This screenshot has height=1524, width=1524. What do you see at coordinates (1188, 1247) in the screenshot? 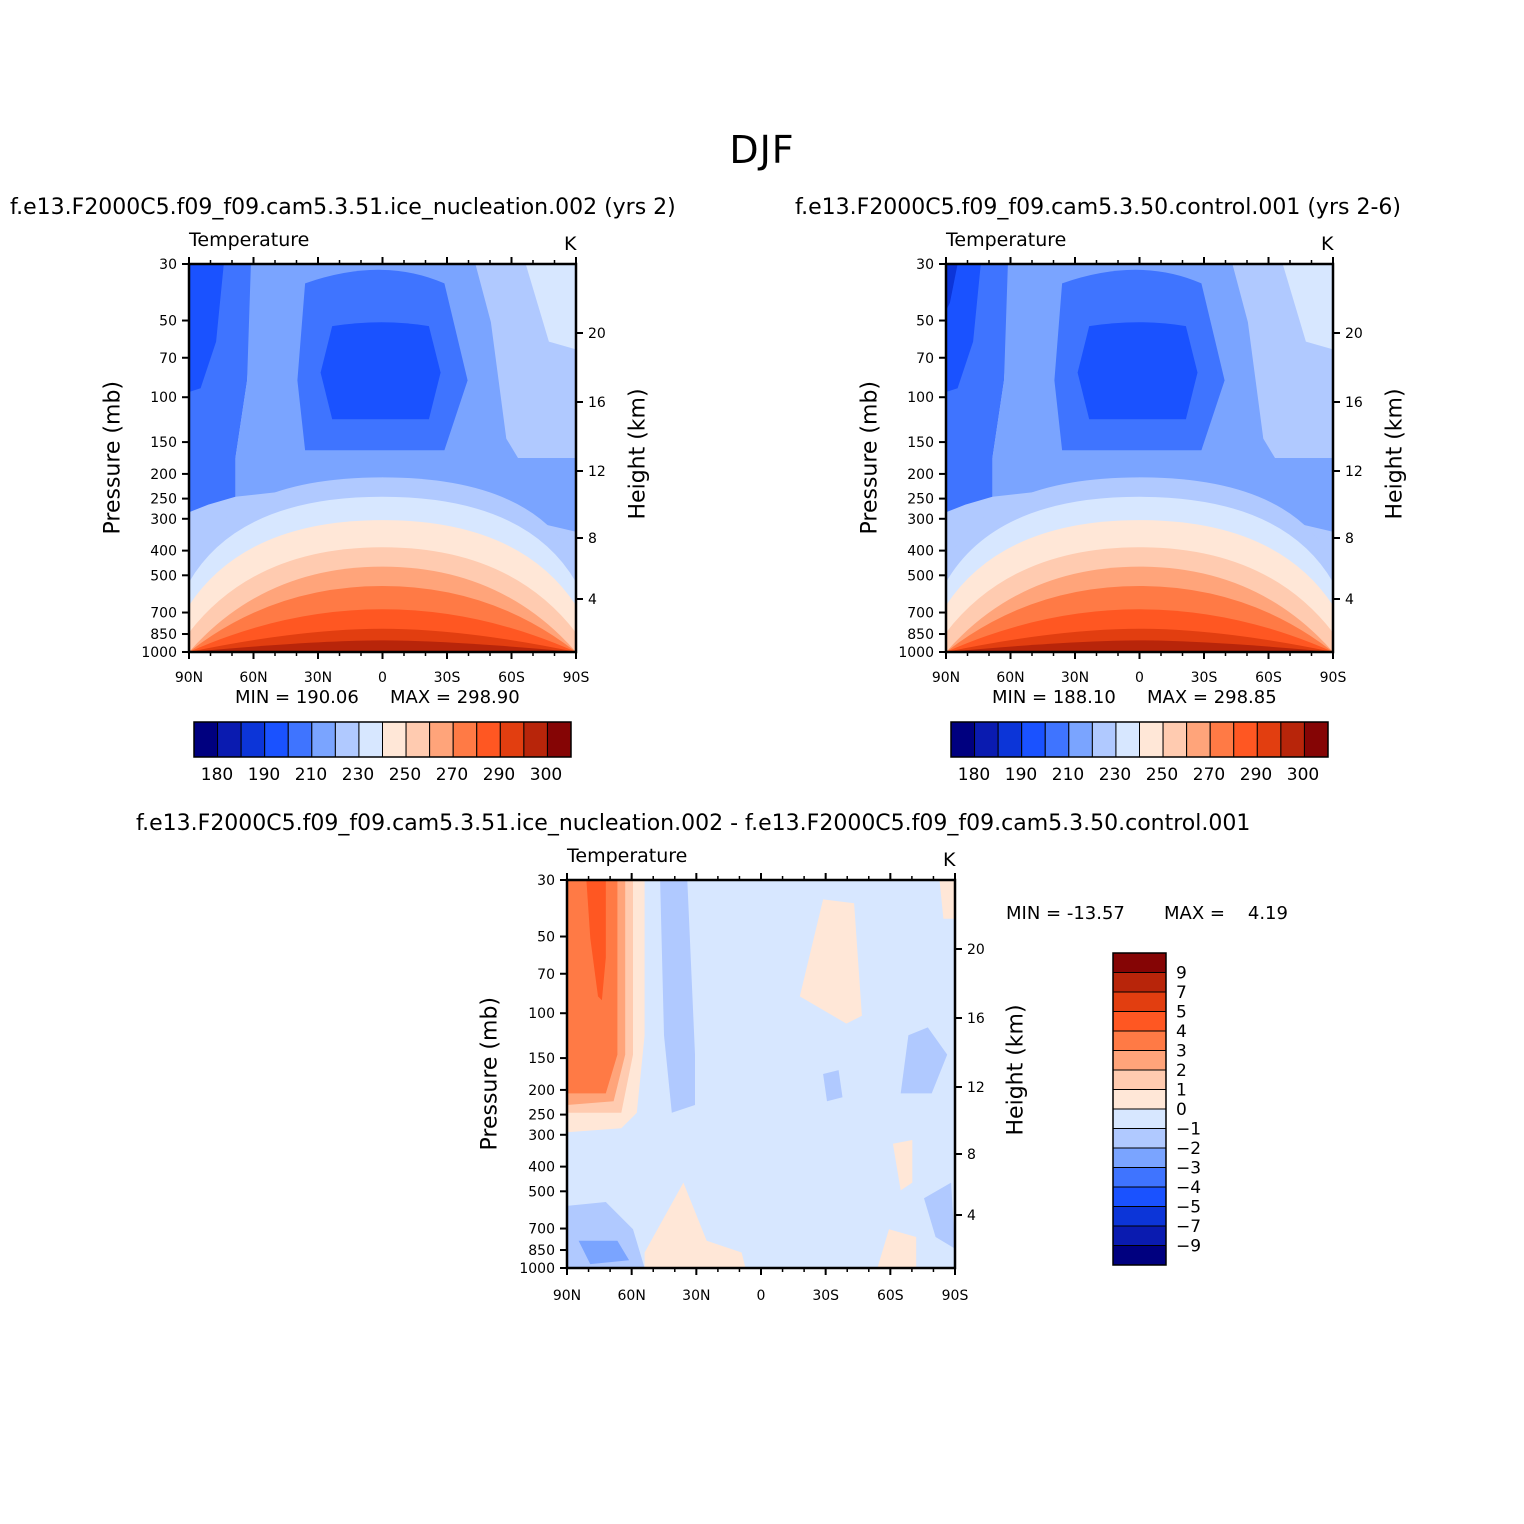
I see `colorbar-label: −9` at bounding box center [1188, 1247].